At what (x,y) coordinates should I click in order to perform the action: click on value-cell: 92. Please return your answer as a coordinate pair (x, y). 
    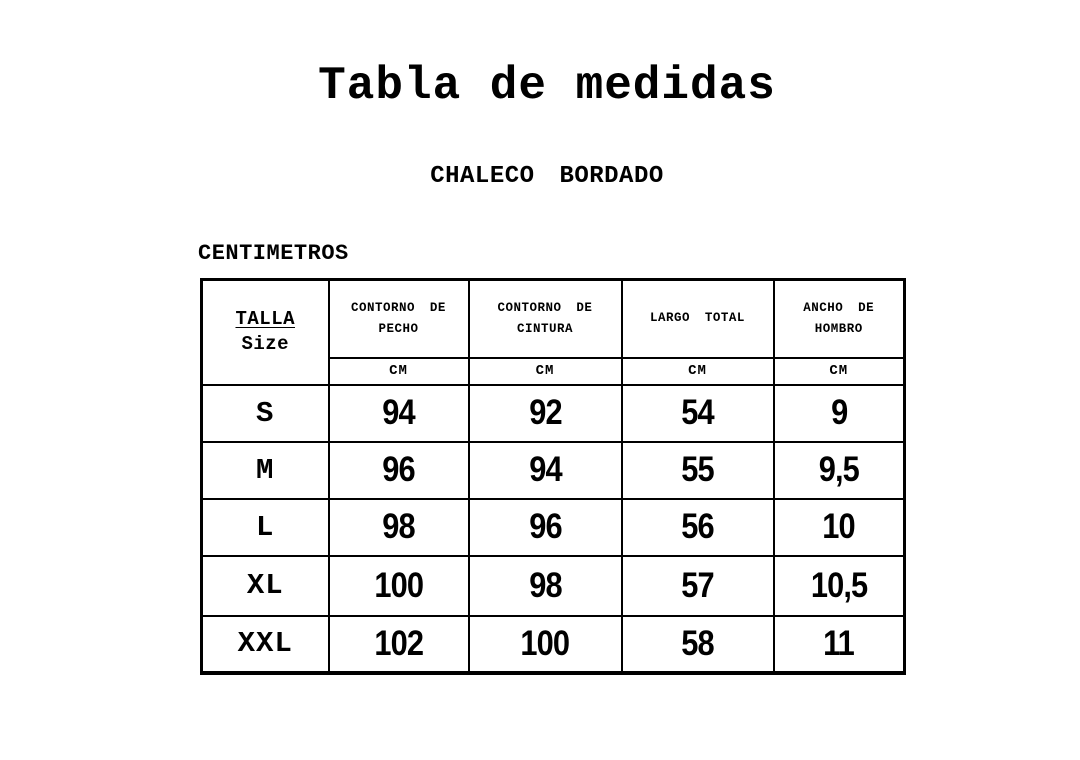
    Looking at the image, I should click on (545, 413).